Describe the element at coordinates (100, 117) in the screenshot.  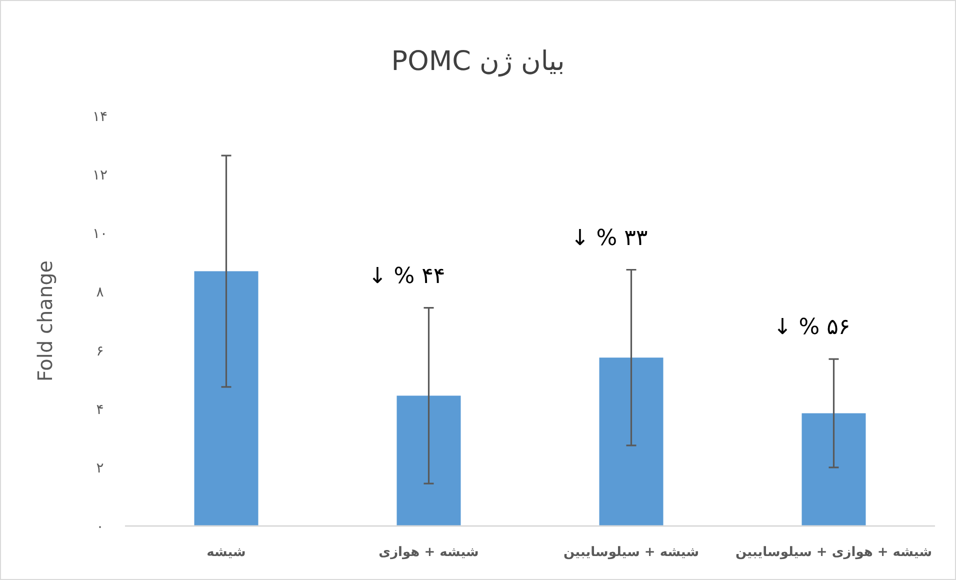
I see `y-tick-label: ۱۴` at that location.